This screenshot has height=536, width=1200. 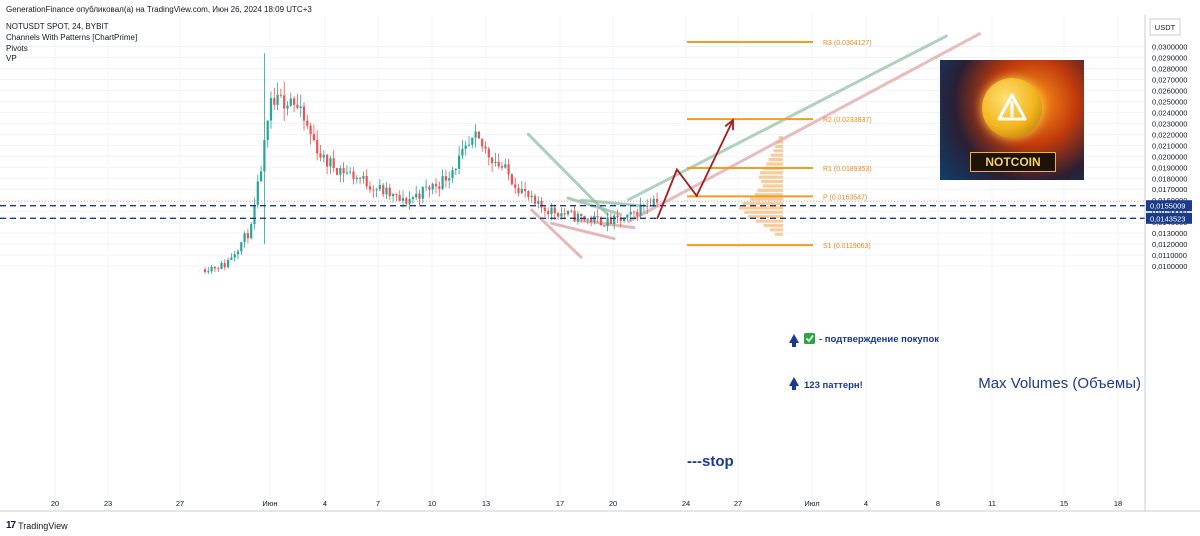 I want to click on time-tick-label: 10, so click(x=432, y=503).